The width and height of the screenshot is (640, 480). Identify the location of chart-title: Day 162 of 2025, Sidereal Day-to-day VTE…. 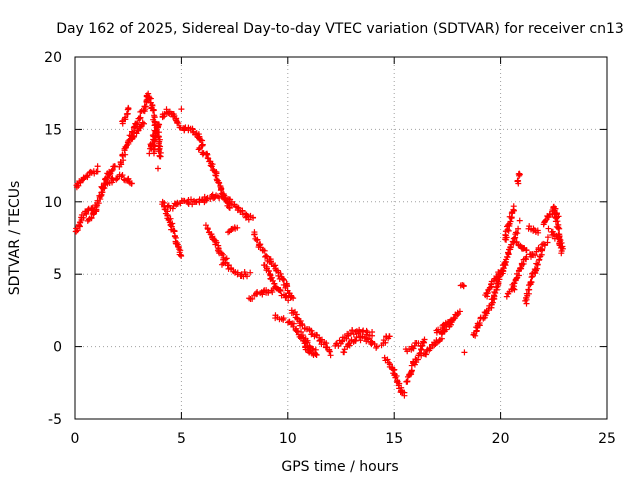
(340, 29).